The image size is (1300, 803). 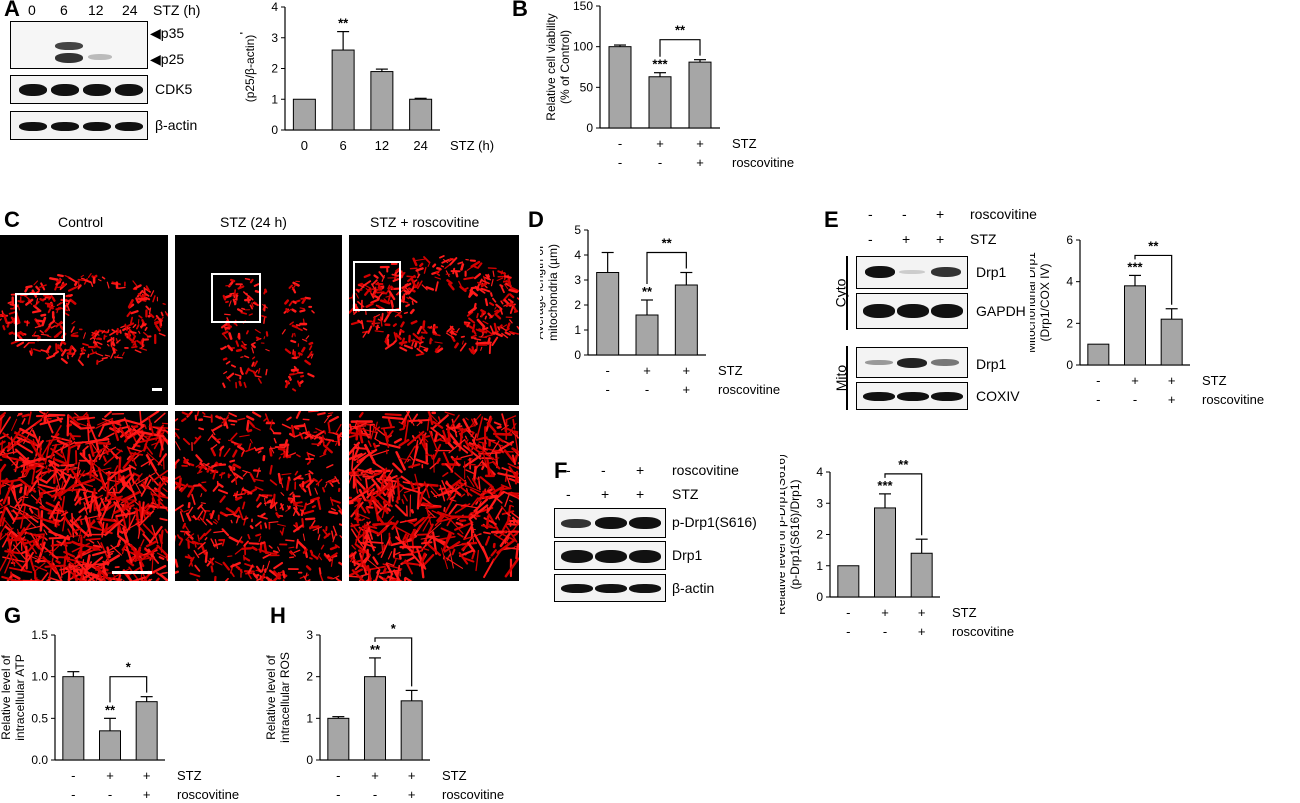 What do you see at coordinates (110, 794) in the screenshot?
I see `roscovitine-sign: -` at bounding box center [110, 794].